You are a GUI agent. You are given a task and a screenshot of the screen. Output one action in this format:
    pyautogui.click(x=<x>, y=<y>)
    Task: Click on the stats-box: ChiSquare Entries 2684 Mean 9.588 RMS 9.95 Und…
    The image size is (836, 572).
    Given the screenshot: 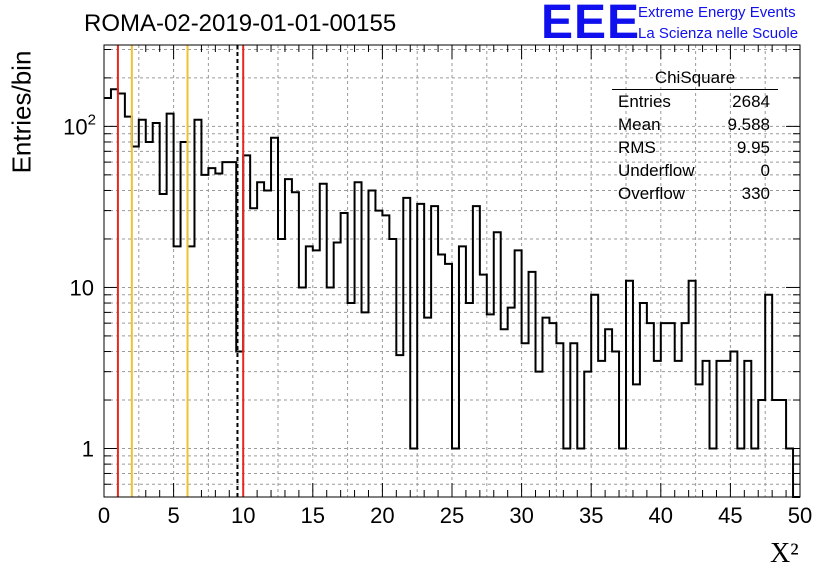 What is the action you would take?
    pyautogui.click(x=695, y=136)
    